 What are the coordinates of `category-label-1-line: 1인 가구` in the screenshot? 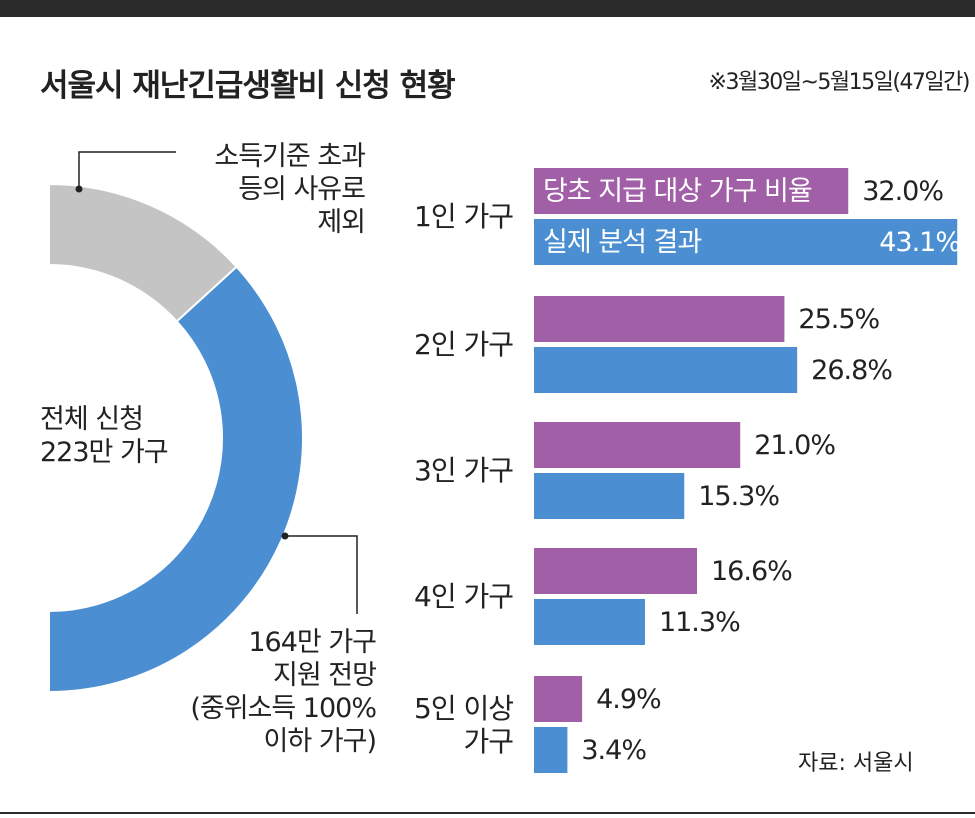 It's located at (464, 216).